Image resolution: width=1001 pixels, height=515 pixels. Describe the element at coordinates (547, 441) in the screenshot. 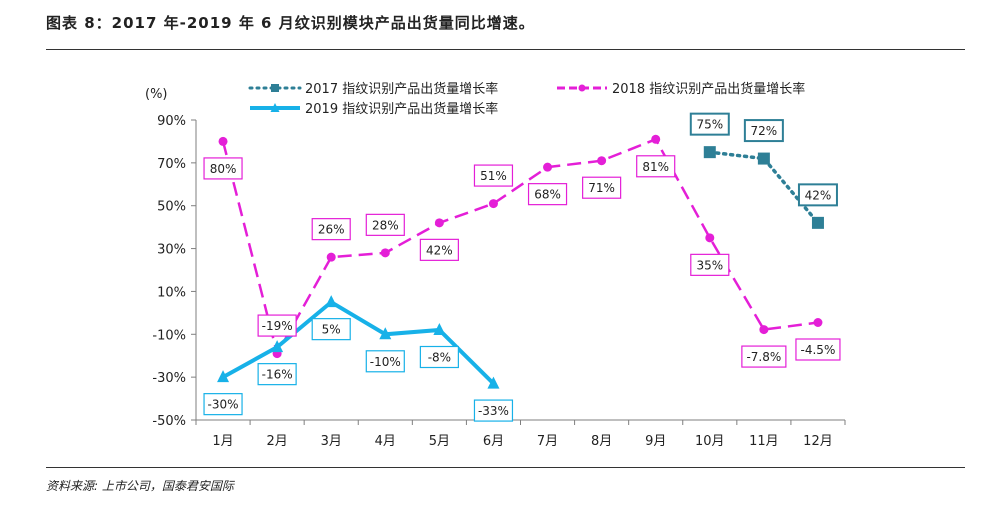

I see `x-tick-label: 7月` at that location.